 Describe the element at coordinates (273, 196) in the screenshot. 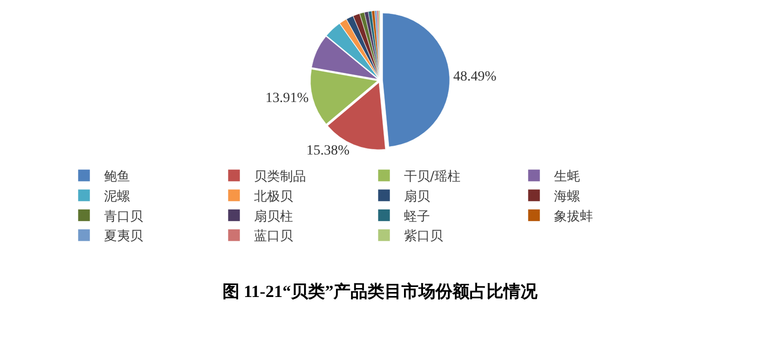

I see `legend-label: 北极贝` at that location.